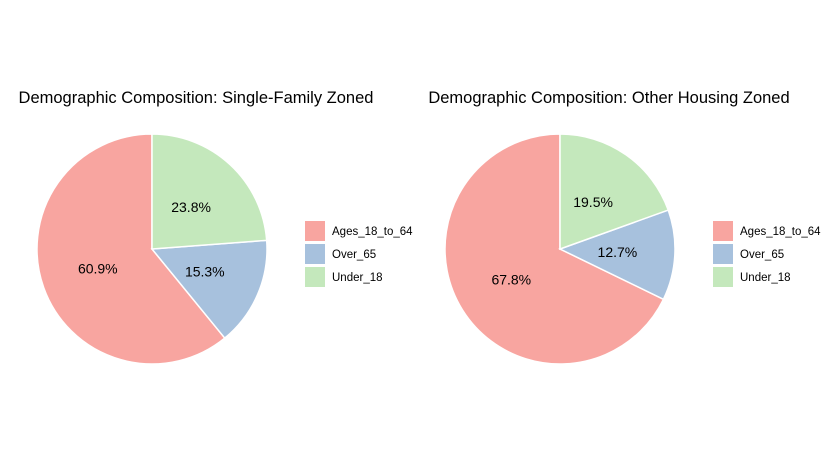  What do you see at coordinates (618, 252) in the screenshot?
I see `pie-label-over-65: 12.7%` at bounding box center [618, 252].